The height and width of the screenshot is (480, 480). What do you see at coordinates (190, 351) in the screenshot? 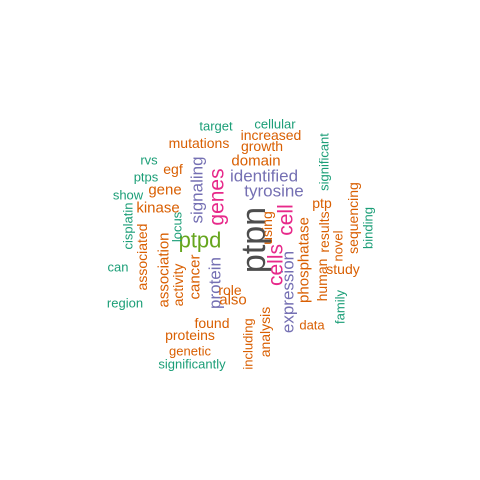
I see `word-genetic: genetic` at bounding box center [190, 351].